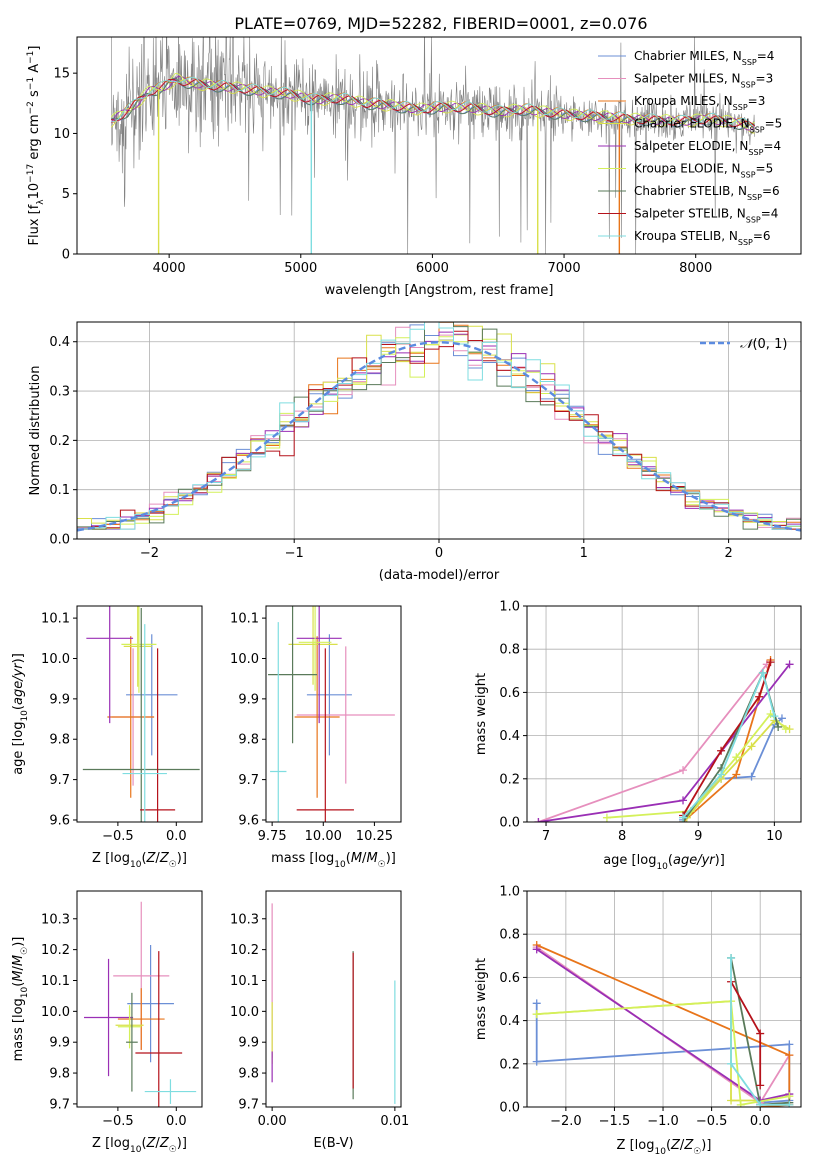  What do you see at coordinates (509, 978) in the screenshot?
I see `mass-weight-vs-Z-panel-ytick-label: 0.6` at bounding box center [509, 978].